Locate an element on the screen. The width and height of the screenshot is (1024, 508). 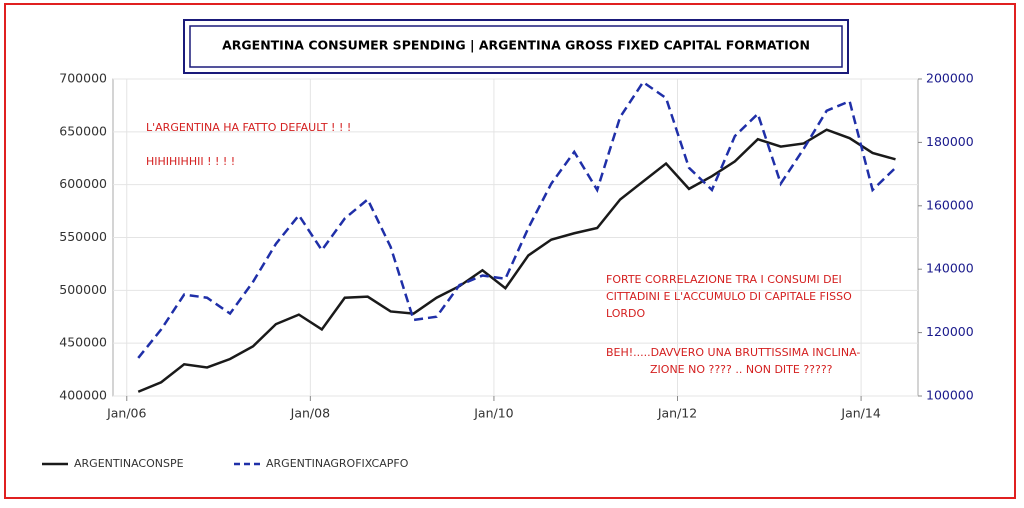
annotation: LORDO is located at coordinates (626, 313).